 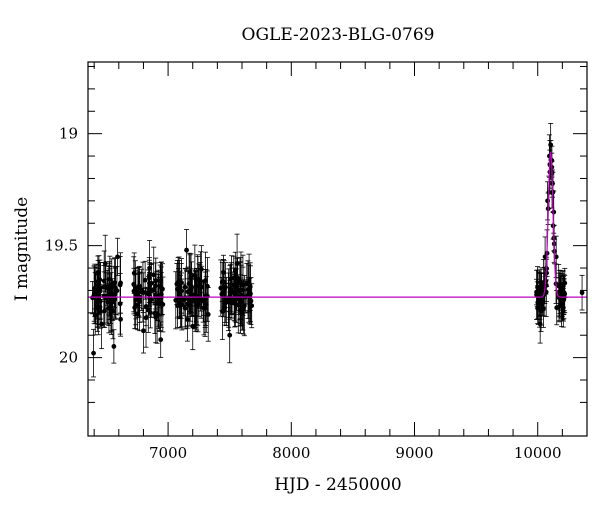 I want to click on y-axis-label: I magnitude, so click(x=22, y=249).